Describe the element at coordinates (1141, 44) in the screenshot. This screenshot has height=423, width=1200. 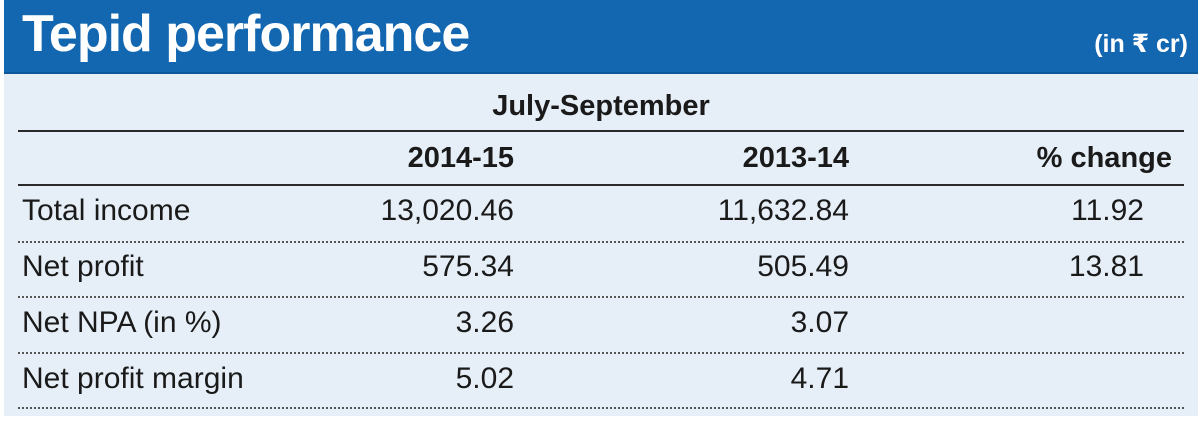
I see `unit-note: (in ₹ cr)` at that location.